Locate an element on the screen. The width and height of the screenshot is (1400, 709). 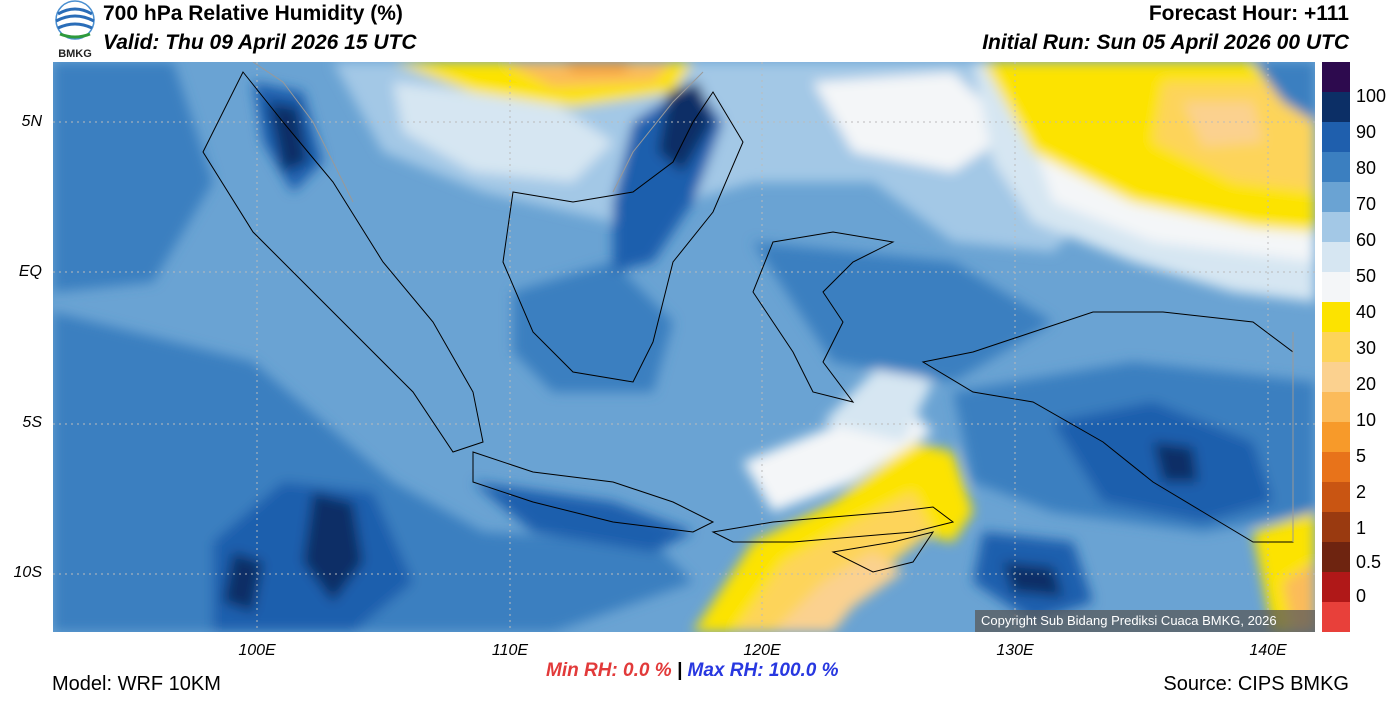
colorbar is located at coordinates (1336, 347).